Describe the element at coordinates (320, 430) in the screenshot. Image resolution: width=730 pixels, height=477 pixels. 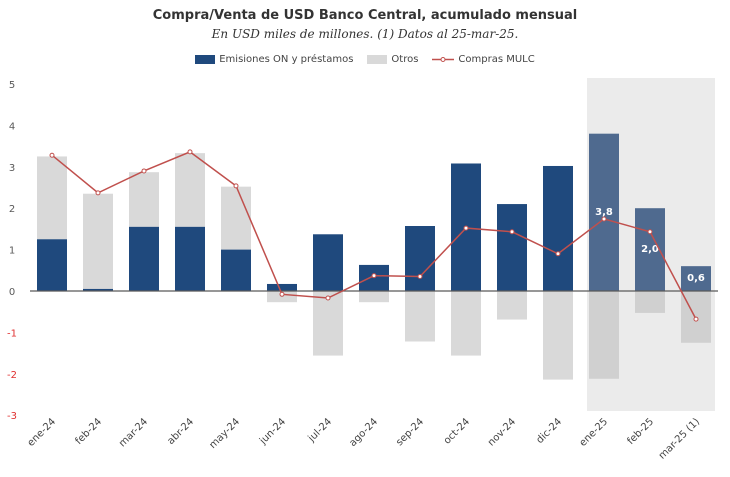
I see `x-tick-label: jul-24` at that location.